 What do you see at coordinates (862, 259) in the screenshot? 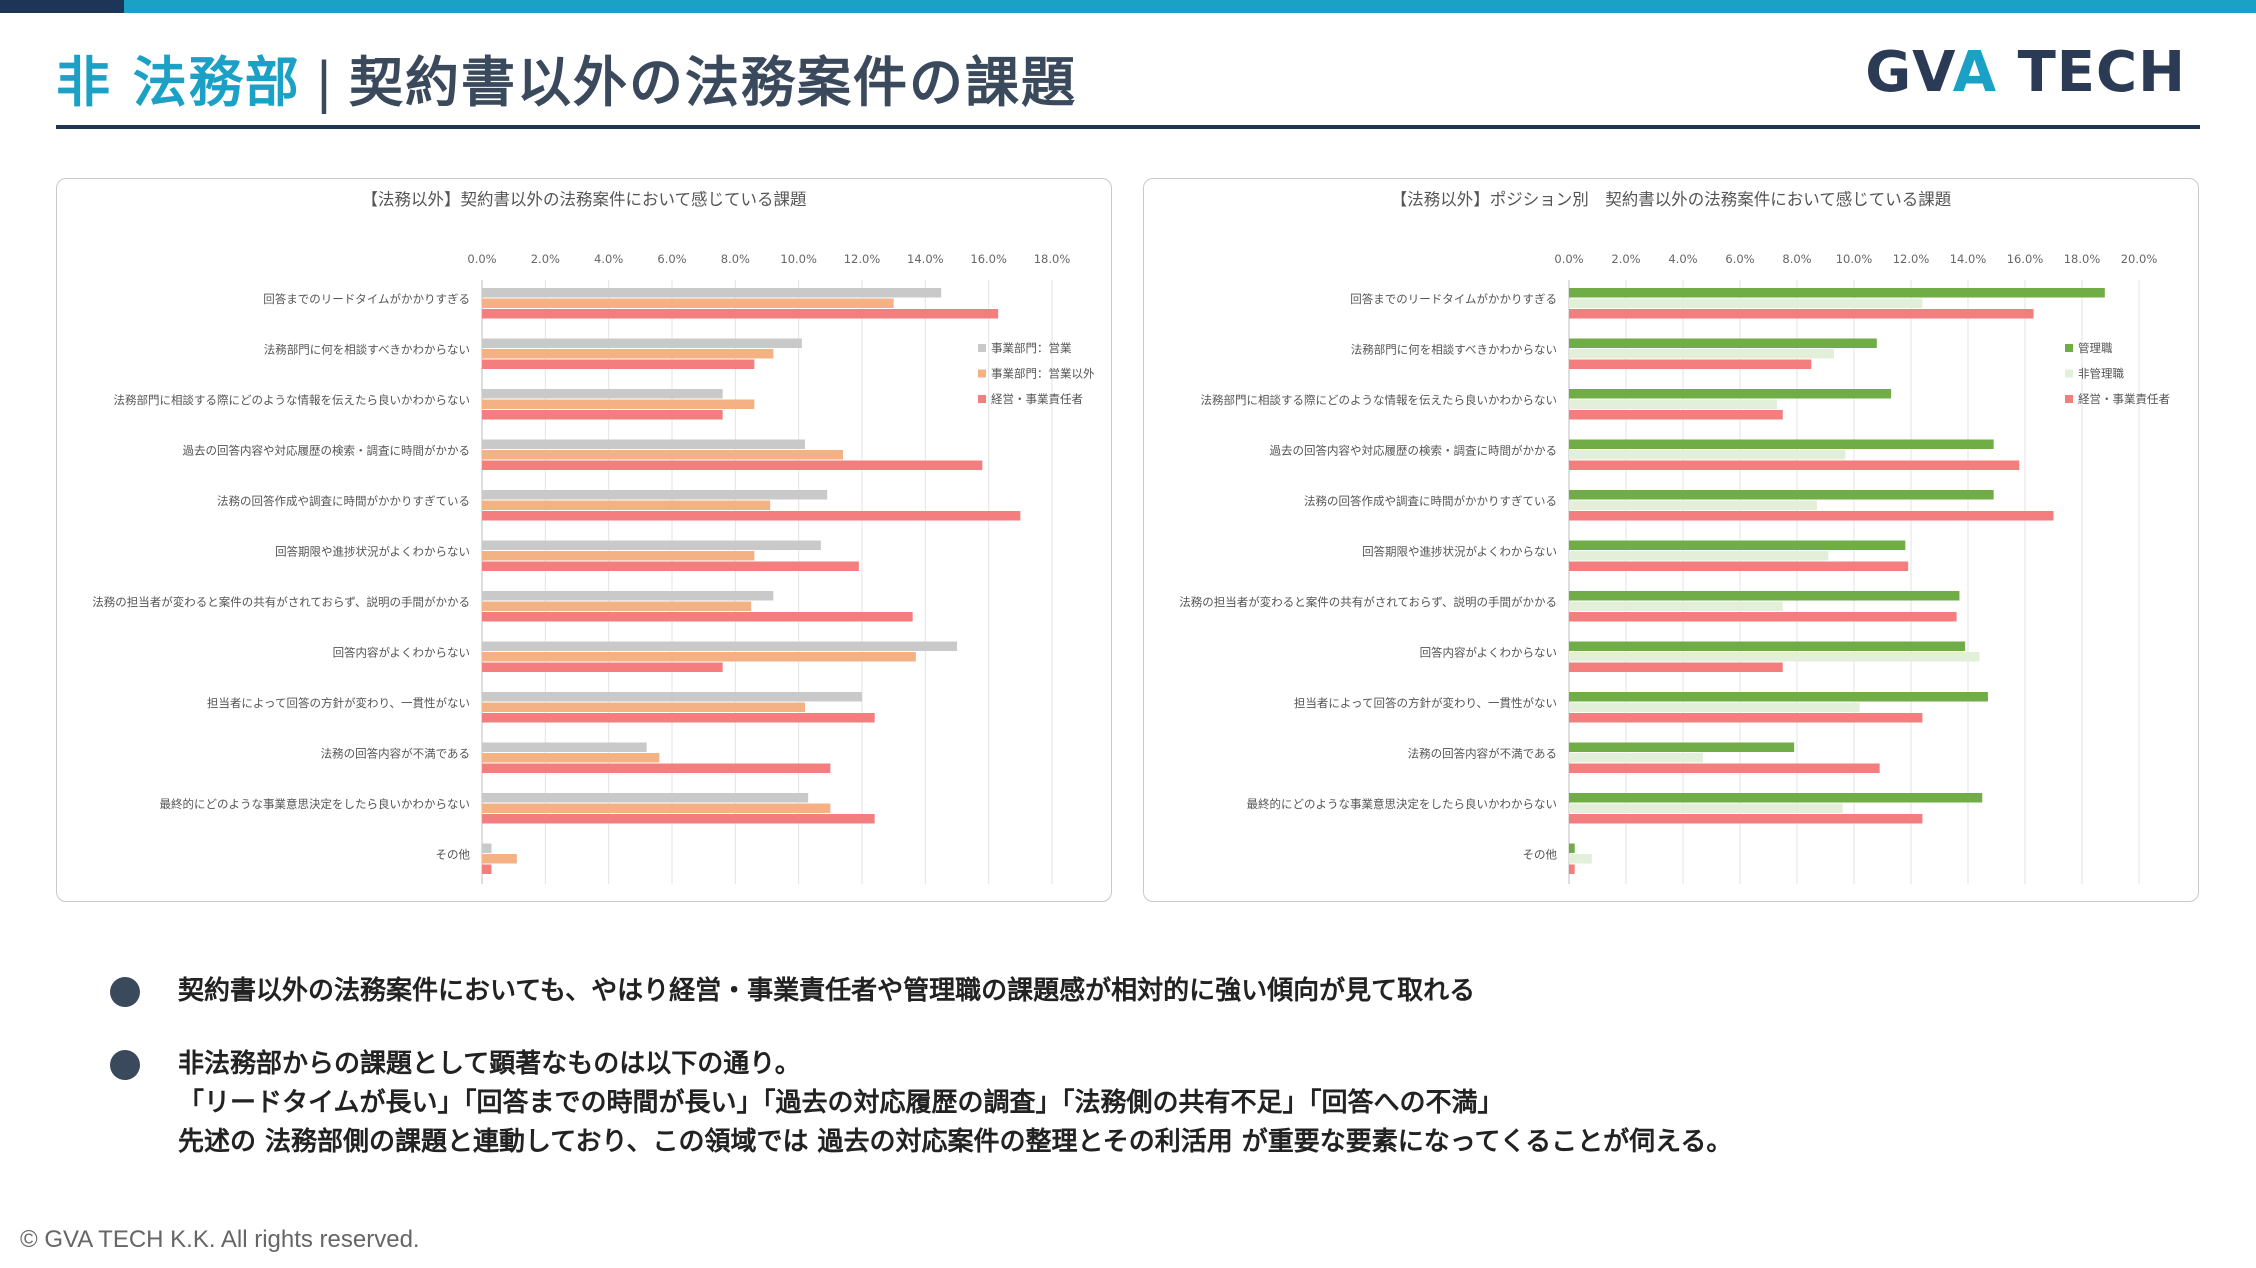
I see `x-tick-label: 12.0%` at bounding box center [862, 259].